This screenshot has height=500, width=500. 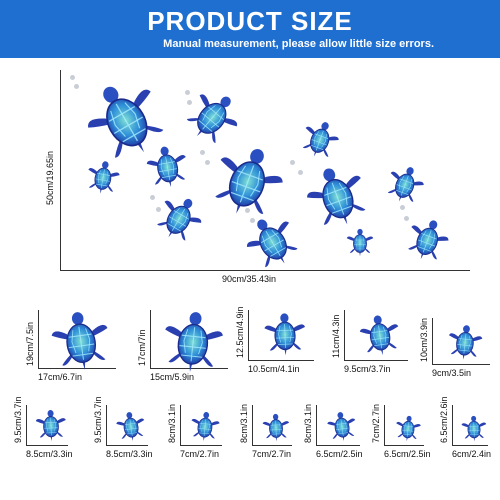 I want to click on item-width-label: 15cm/5.9in, so click(x=172, y=377).